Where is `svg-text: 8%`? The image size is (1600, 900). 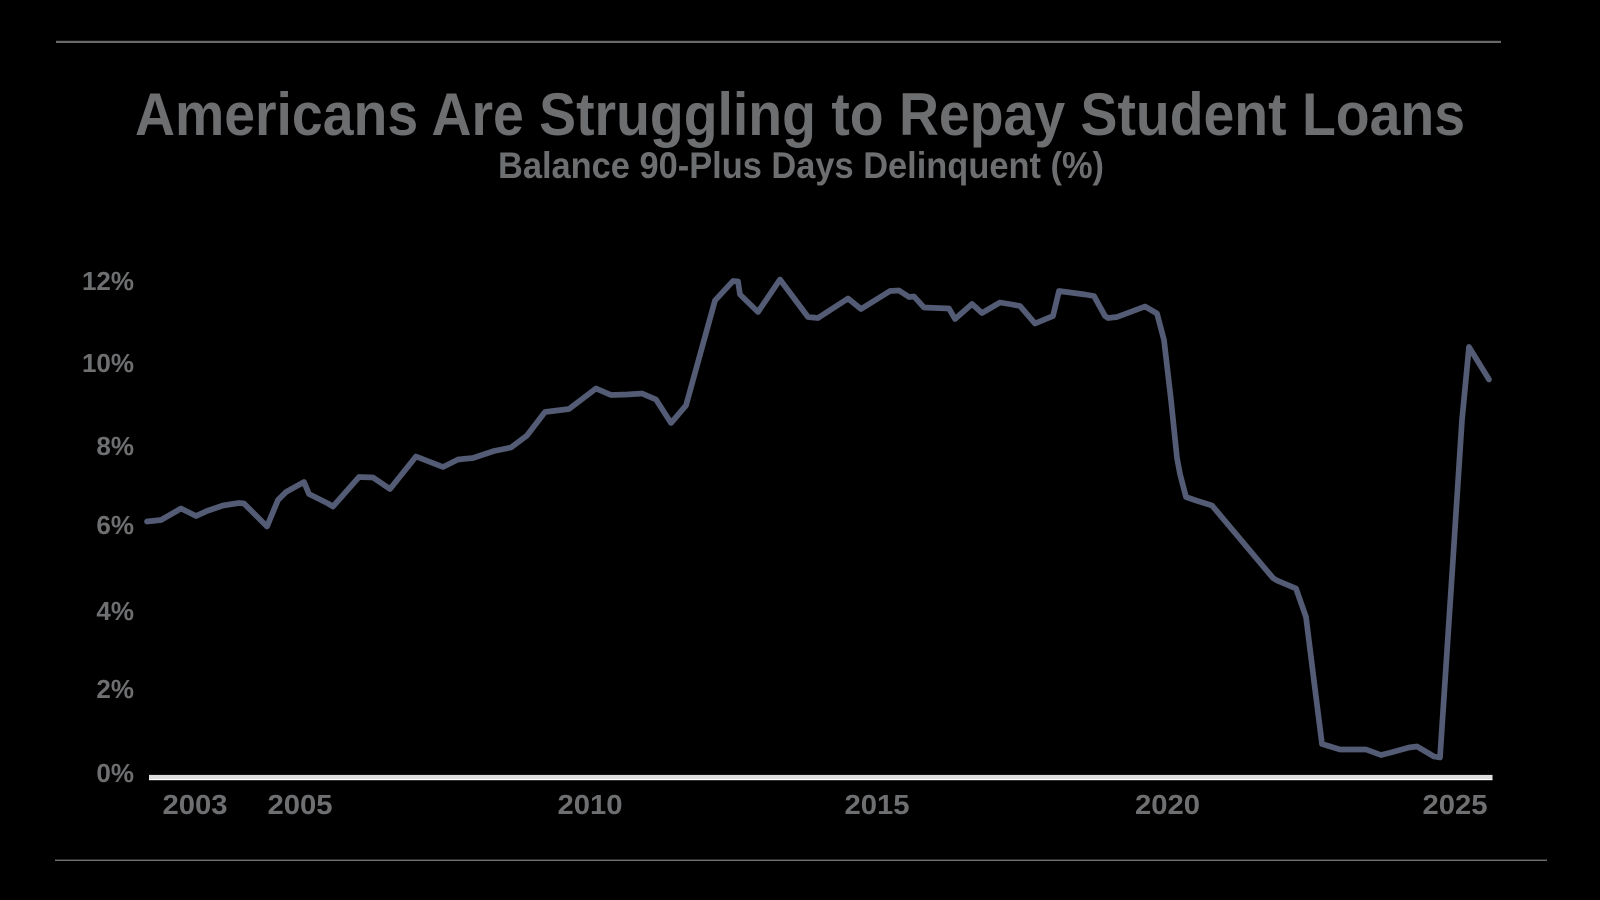 svg-text: 8% is located at coordinates (115, 446).